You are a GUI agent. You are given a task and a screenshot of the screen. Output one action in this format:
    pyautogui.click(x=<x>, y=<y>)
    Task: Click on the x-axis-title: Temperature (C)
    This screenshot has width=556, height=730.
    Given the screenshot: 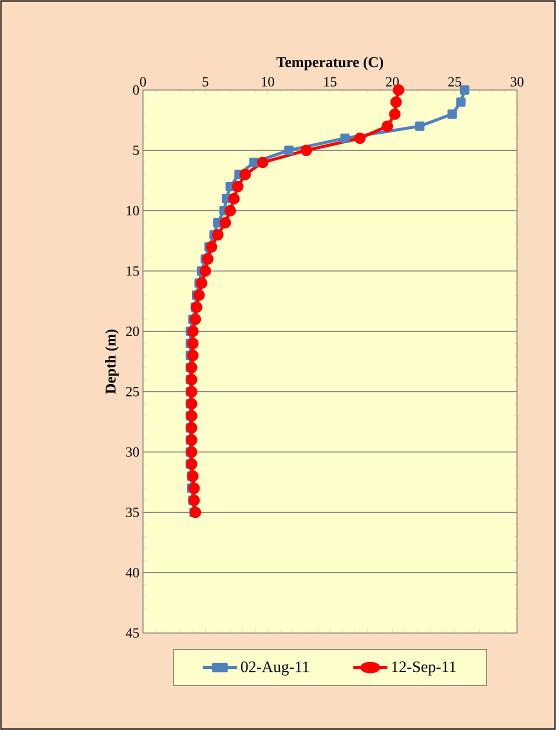 What is the action you would take?
    pyautogui.click(x=330, y=63)
    